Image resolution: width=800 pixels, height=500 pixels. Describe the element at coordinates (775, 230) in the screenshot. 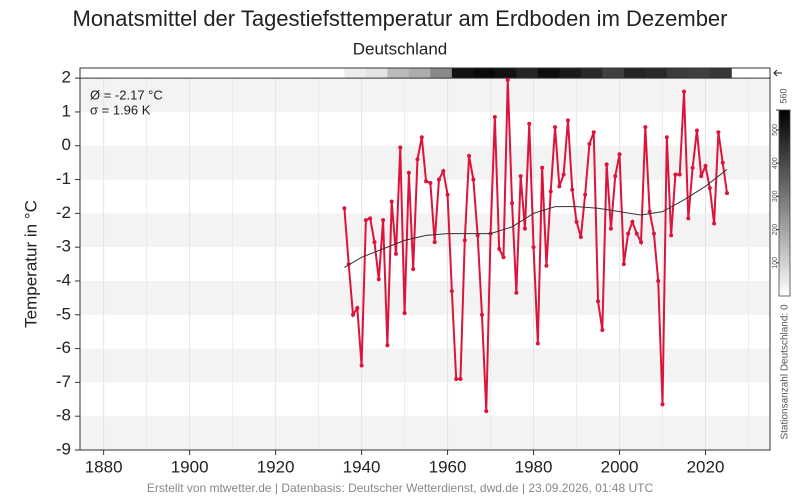

I see `colorbar-tick-label: 200` at that location.